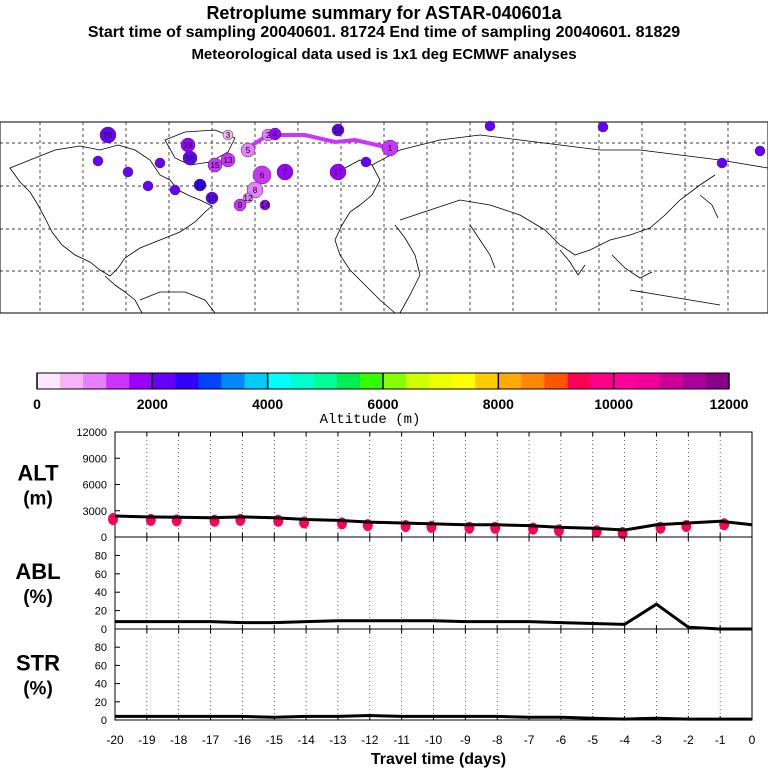  Describe the element at coordinates (382, 404) in the screenshot. I see `colorbar-tick-label: 6000` at that location.